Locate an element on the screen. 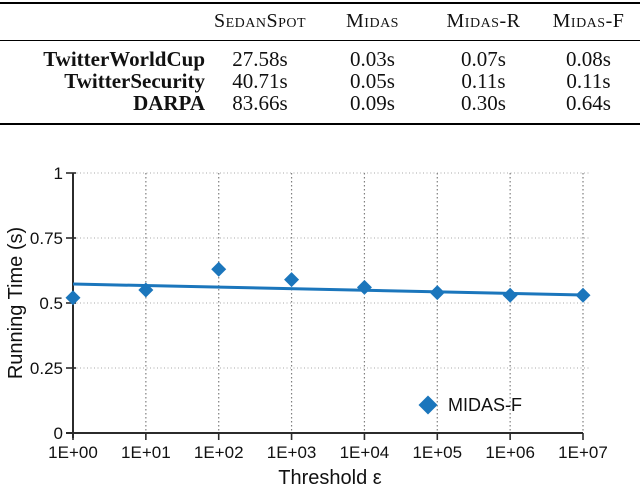  x-tick-label: 1E+02 is located at coordinates (219, 452).